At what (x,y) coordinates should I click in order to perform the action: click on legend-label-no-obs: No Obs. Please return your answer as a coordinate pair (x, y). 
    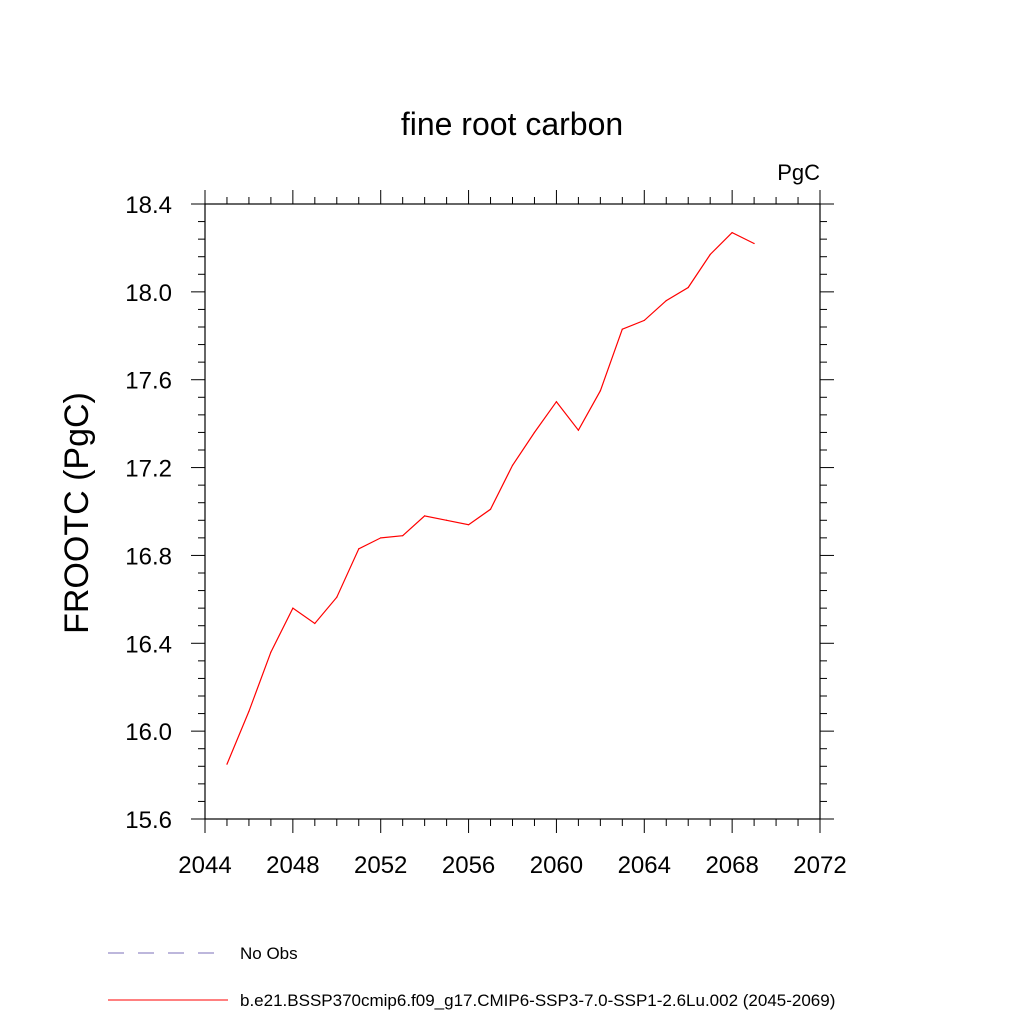
    Looking at the image, I should click on (269, 953).